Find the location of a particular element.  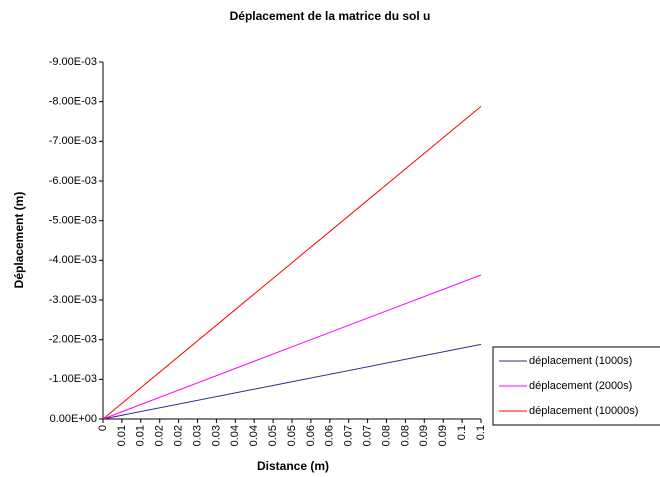

y-tick-label: 0.00E+00 is located at coordinates (73, 419).